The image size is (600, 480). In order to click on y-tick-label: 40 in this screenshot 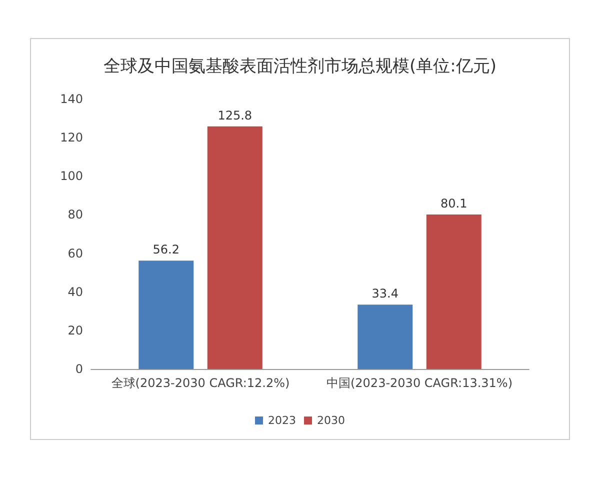, I will do `click(75, 291)`.